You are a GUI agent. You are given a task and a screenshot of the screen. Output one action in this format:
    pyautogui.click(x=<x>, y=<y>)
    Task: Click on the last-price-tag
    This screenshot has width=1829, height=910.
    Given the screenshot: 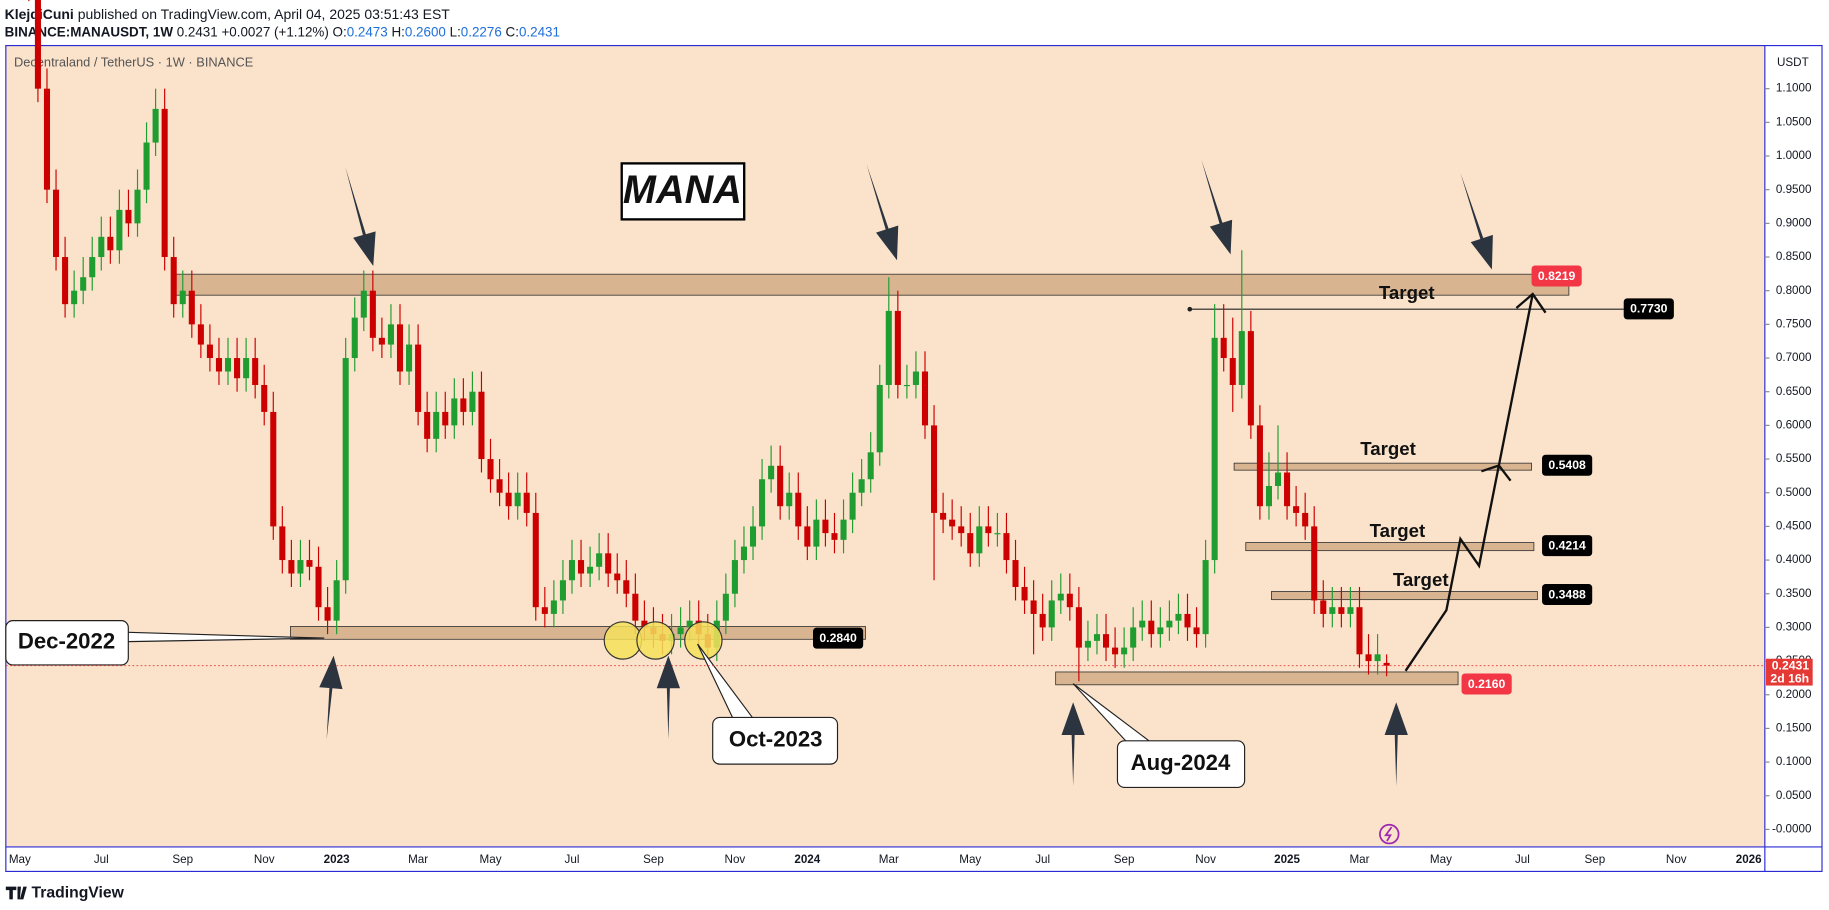 What is the action you would take?
    pyautogui.click(x=1789, y=672)
    